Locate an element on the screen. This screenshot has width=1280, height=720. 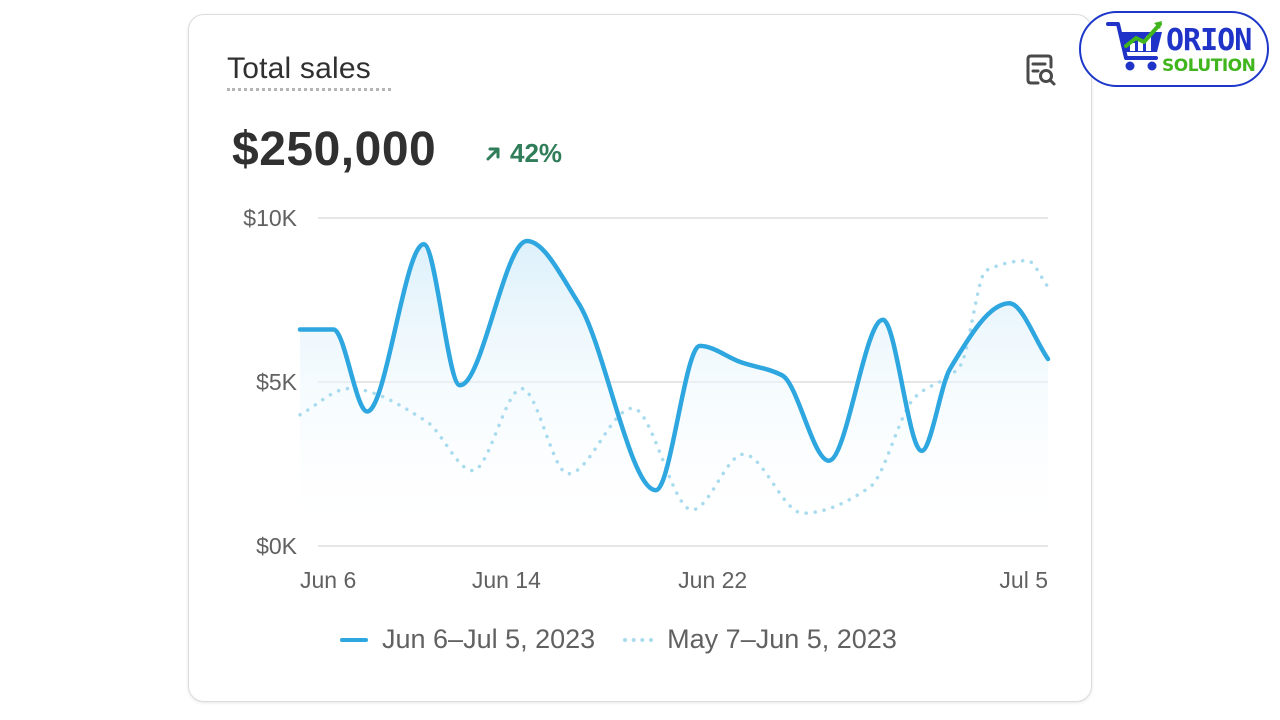
card-title: Total sales is located at coordinates (299, 68).